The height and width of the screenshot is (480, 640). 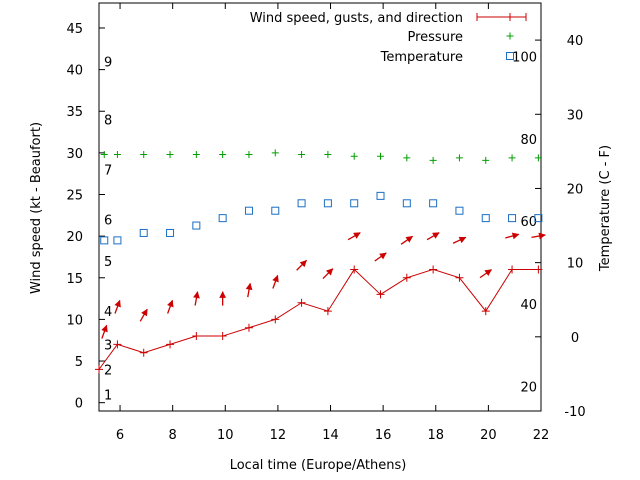 What do you see at coordinates (108, 171) in the screenshot?
I see `beaufort-label: 7` at bounding box center [108, 171].